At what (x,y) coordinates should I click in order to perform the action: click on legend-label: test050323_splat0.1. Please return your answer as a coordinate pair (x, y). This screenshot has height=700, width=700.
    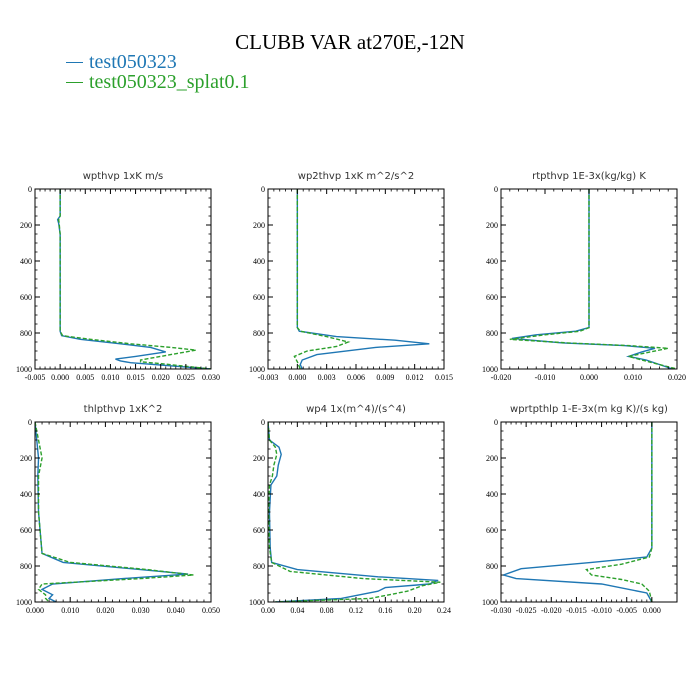
    Looking at the image, I should click on (169, 82).